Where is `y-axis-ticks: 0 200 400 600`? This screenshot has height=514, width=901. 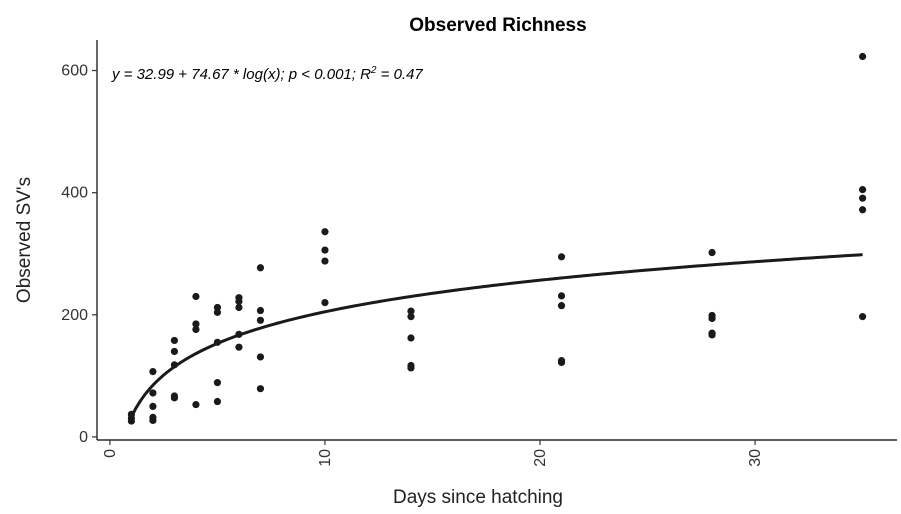
y-axis-ticks: 0 200 400 600 is located at coordinates (79, 254).